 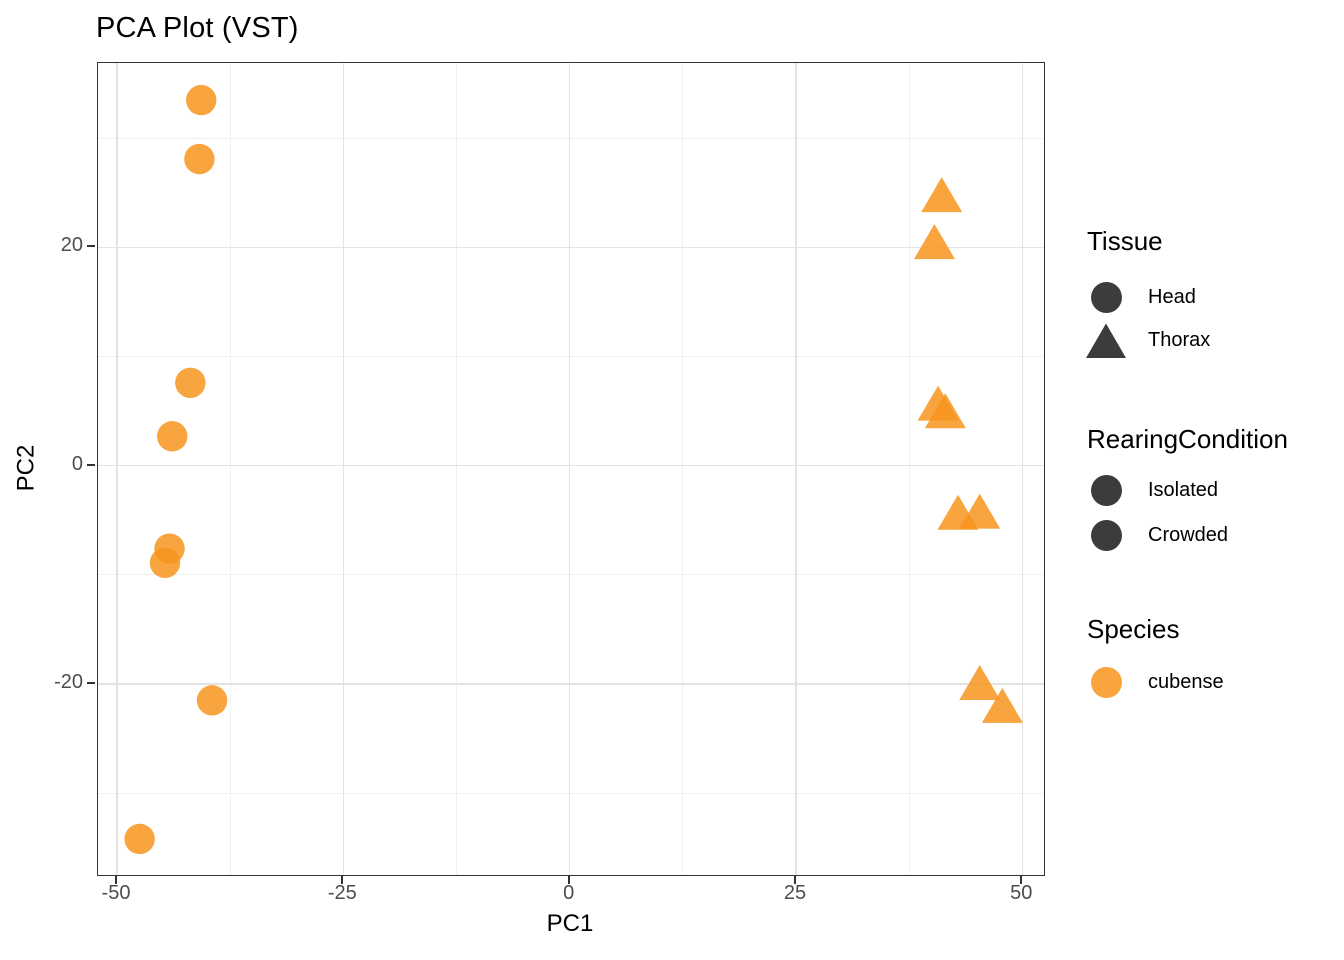 I want to click on y-axis-title: PC2, so click(x=25, y=468).